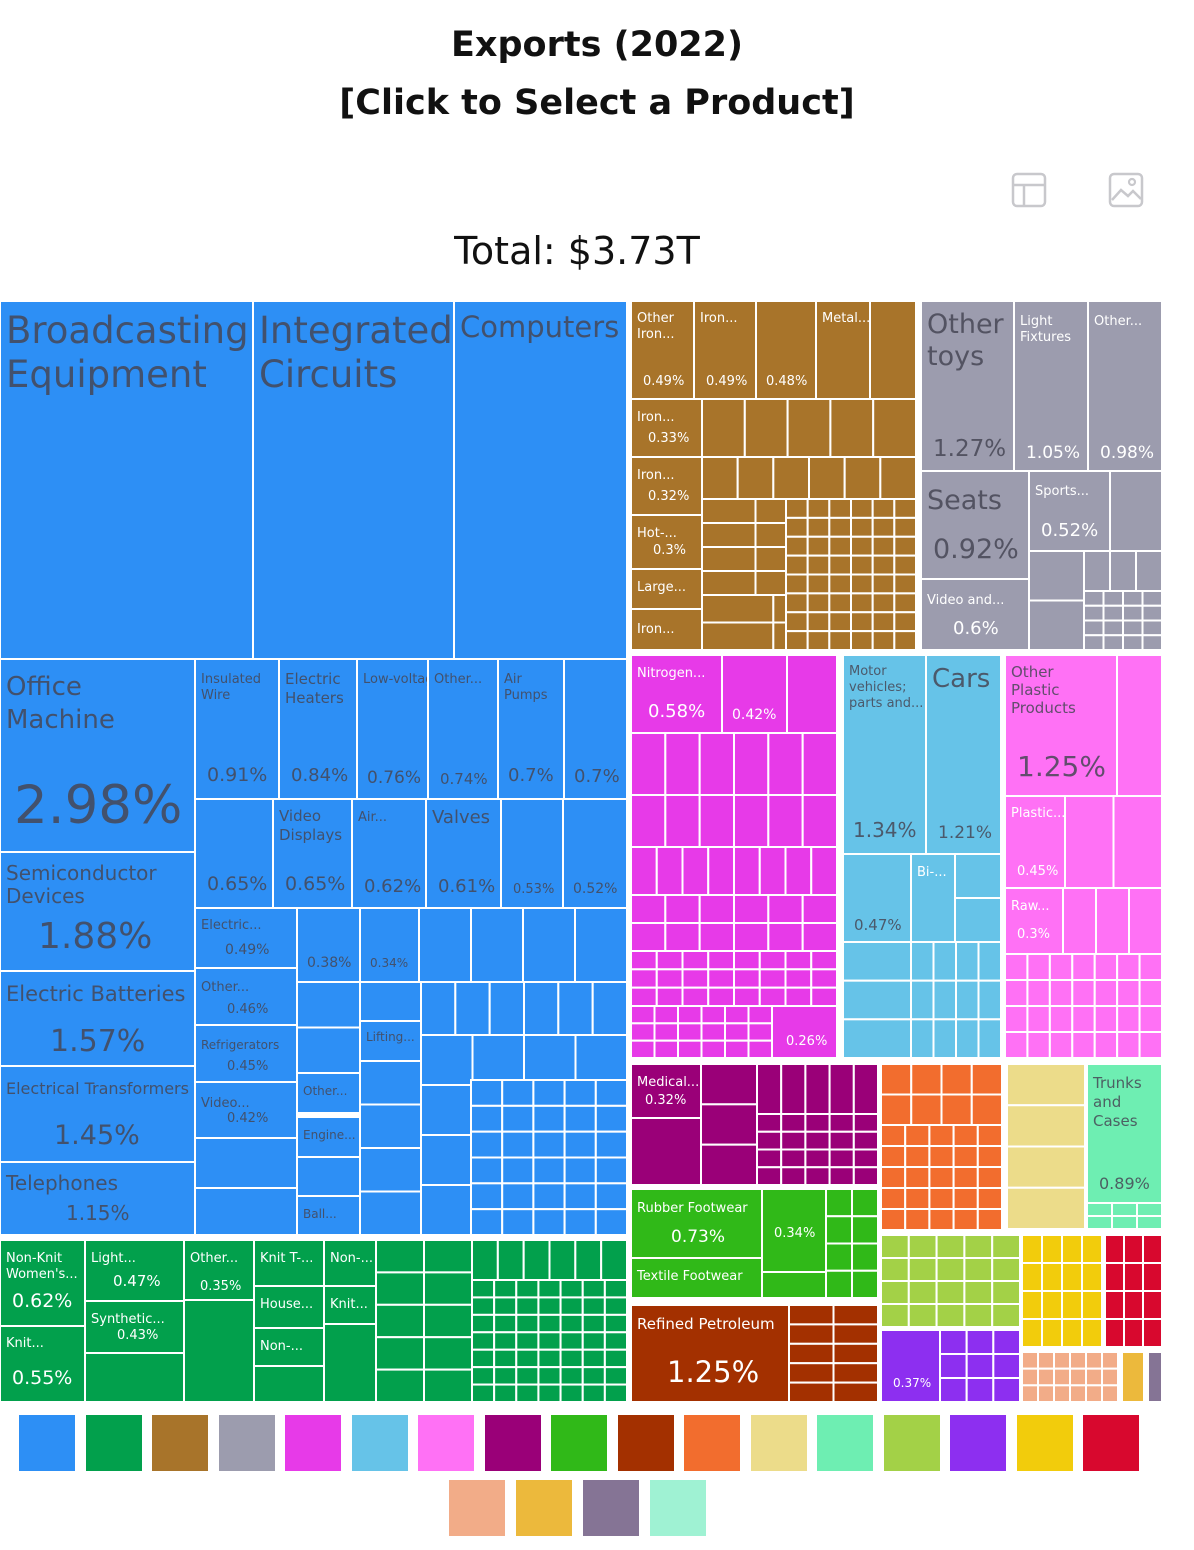 Image resolution: width=1194 pixels, height=1550 pixels. What do you see at coordinates (676, 694) in the screenshot?
I see `tile-nitrogen` at bounding box center [676, 694].